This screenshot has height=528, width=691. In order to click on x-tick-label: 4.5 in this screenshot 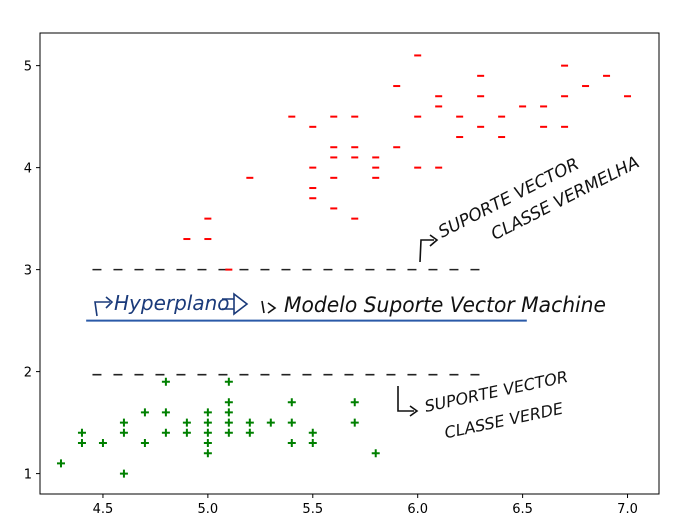, I will do `click(103, 509)`.